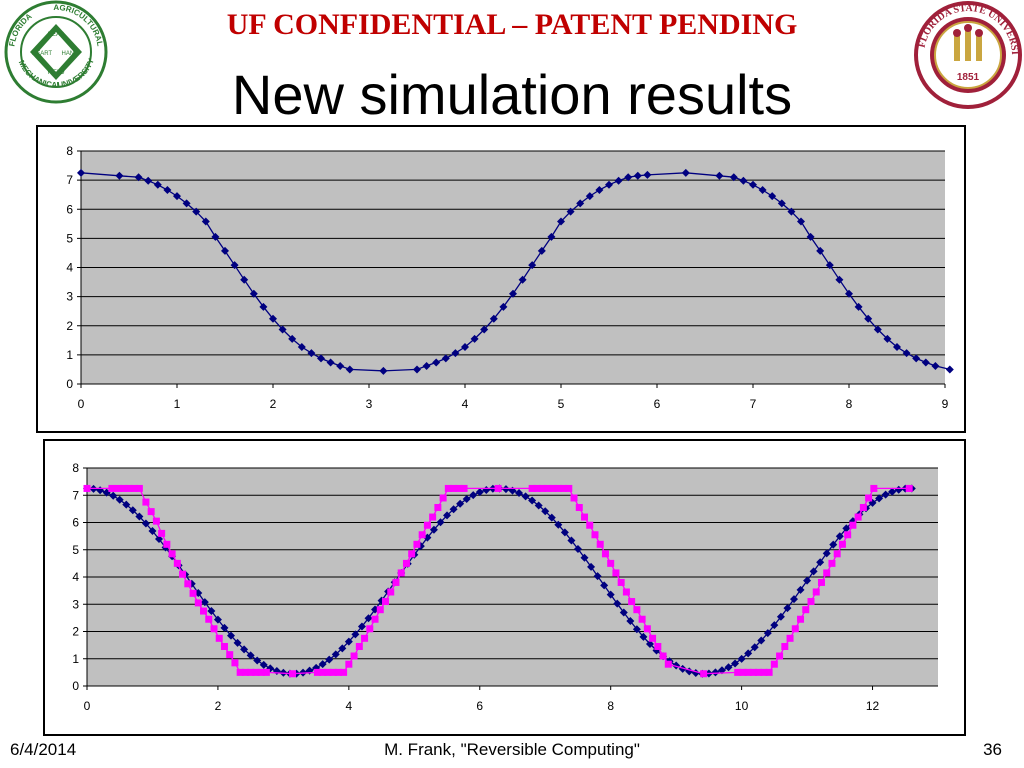  What do you see at coordinates (69, 209) in the screenshot?
I see `y-tick-label: 6` at bounding box center [69, 209].